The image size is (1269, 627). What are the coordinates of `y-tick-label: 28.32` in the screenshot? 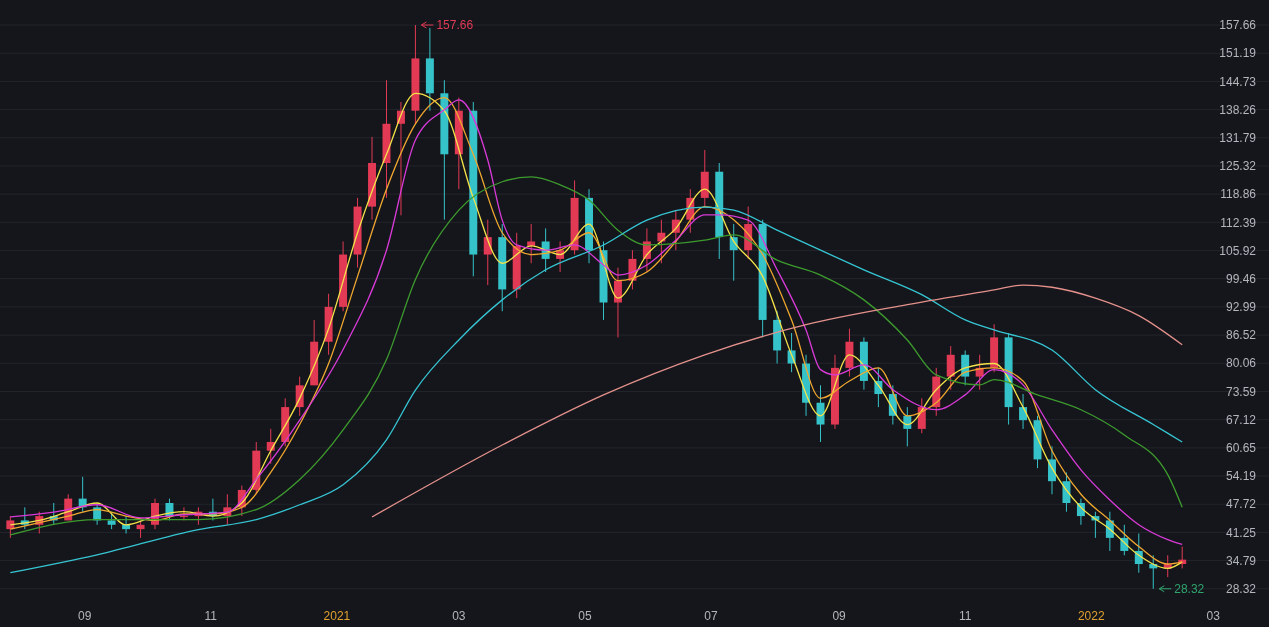 It's located at (1241, 588).